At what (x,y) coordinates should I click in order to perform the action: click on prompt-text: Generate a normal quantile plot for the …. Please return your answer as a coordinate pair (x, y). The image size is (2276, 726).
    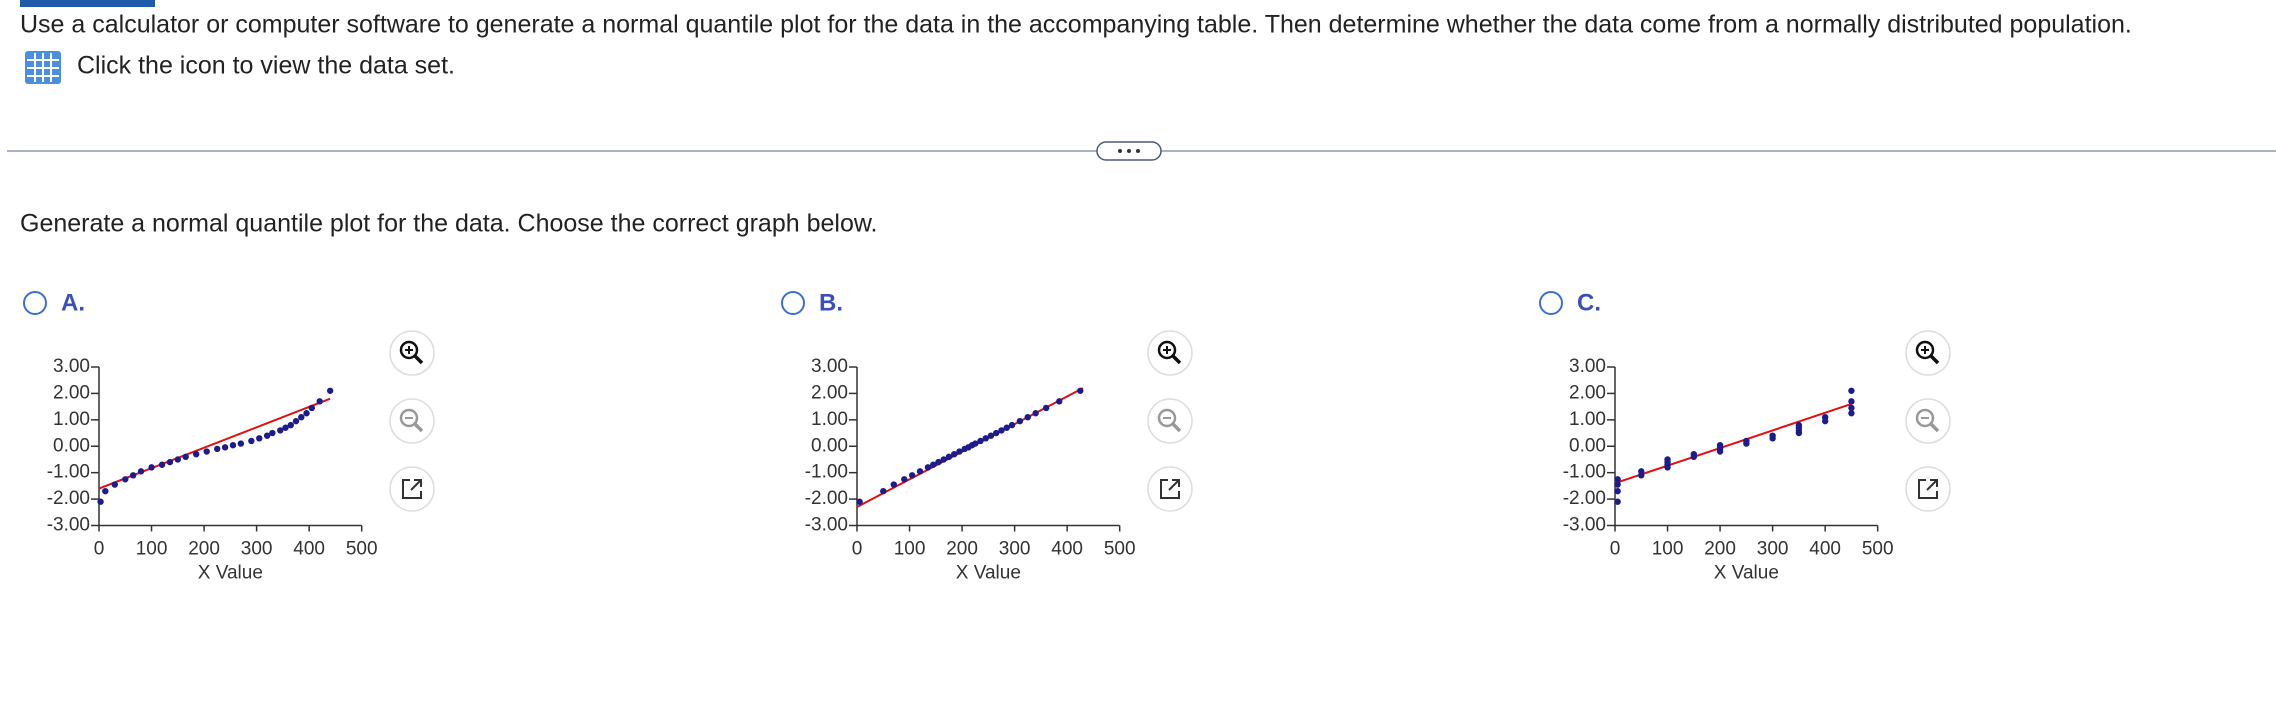
    Looking at the image, I should click on (448, 224).